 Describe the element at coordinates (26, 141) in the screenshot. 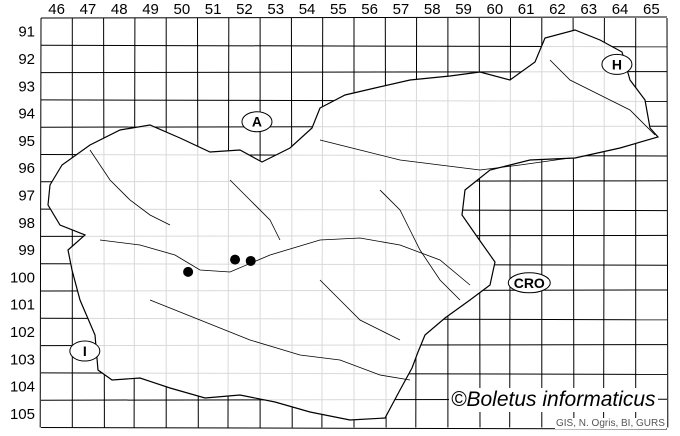

I see `row-label: 95` at that location.